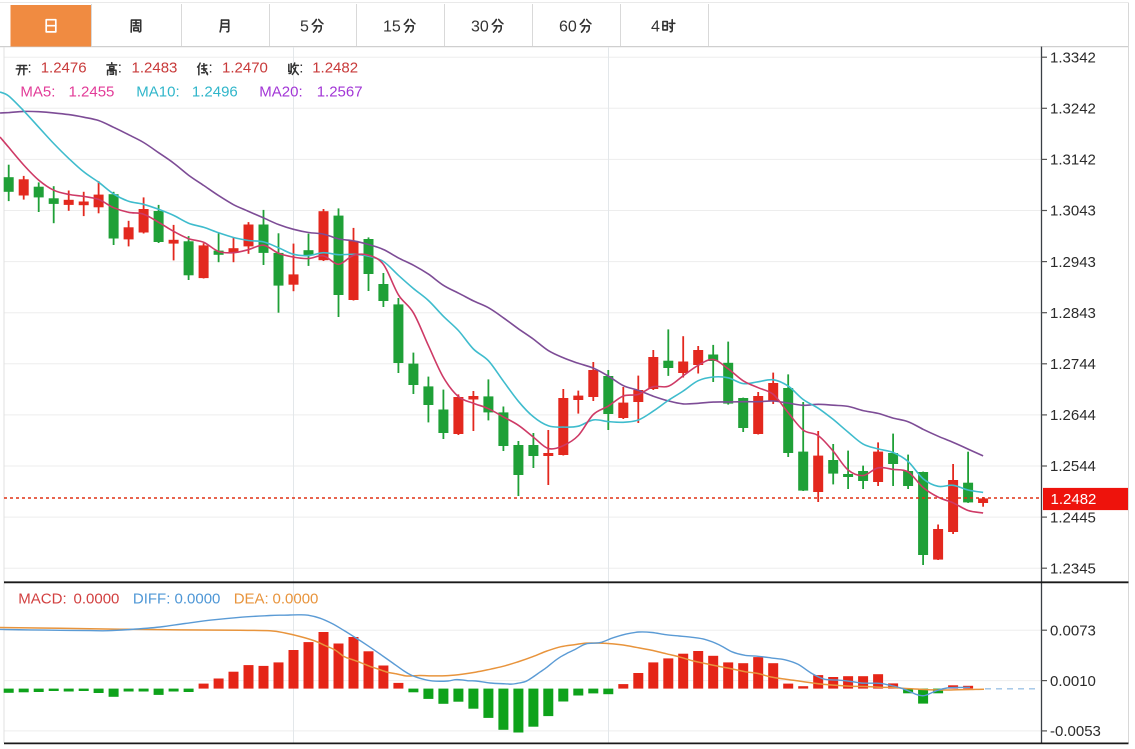  What do you see at coordinates (64, 68) in the screenshot?
I see `svg-text: 1.2476` at bounding box center [64, 68].